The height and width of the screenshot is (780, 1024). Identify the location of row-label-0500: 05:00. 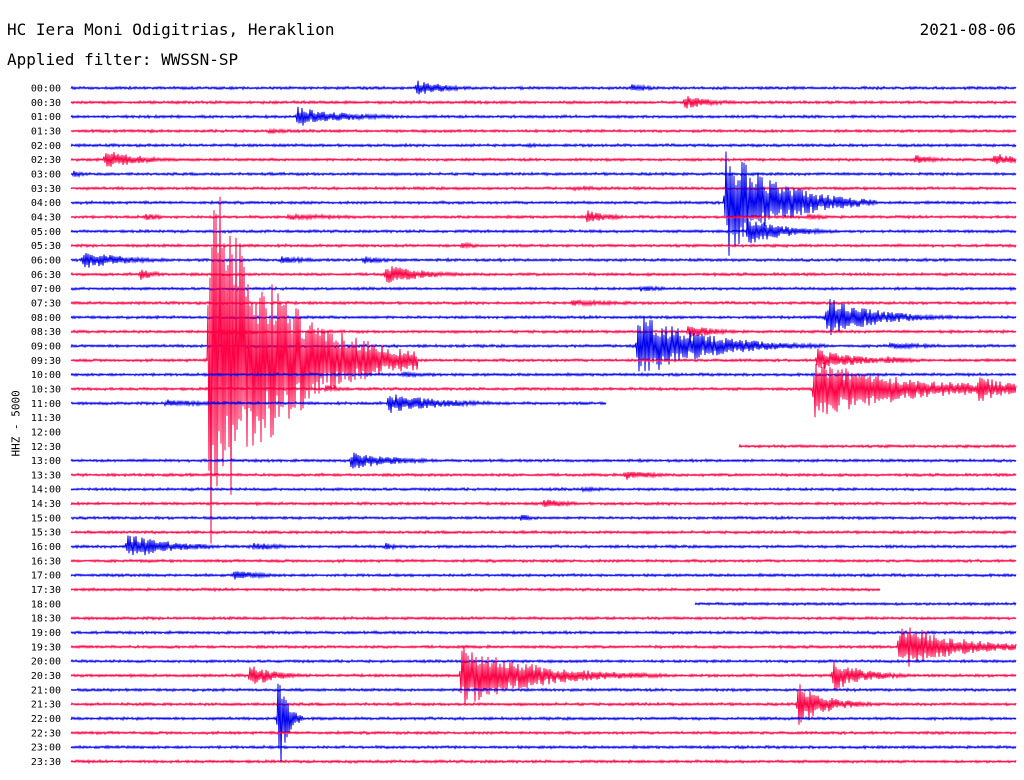
(46, 232).